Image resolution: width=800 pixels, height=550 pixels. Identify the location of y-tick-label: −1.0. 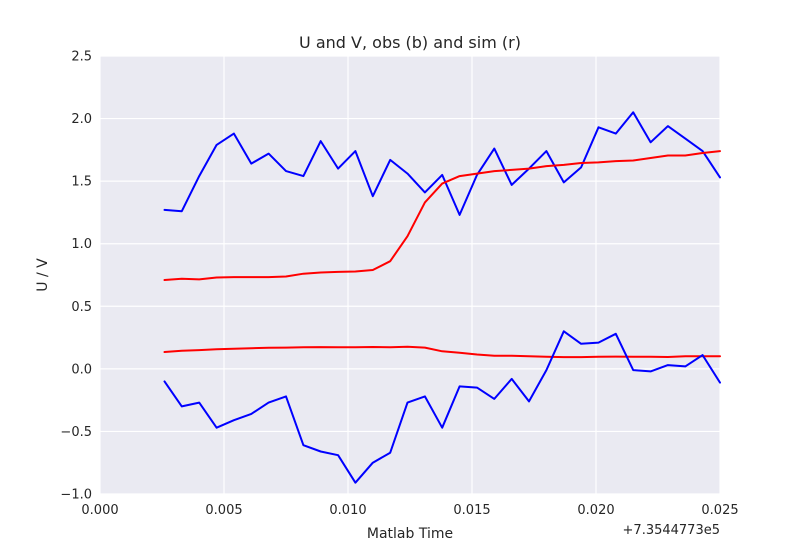
(76, 495).